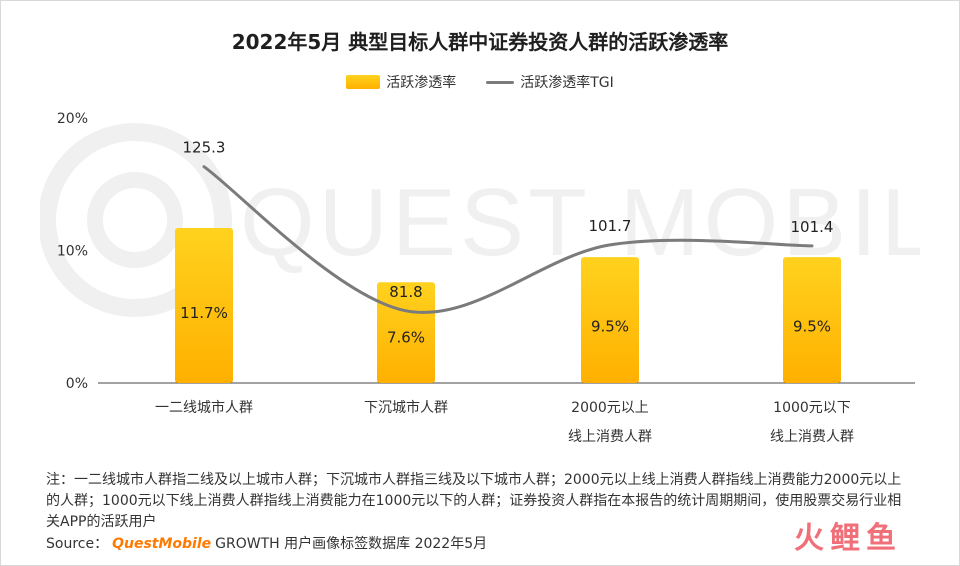 This screenshot has height=566, width=960. I want to click on legend-item-bar: 活跃渗透率, so click(401, 82).